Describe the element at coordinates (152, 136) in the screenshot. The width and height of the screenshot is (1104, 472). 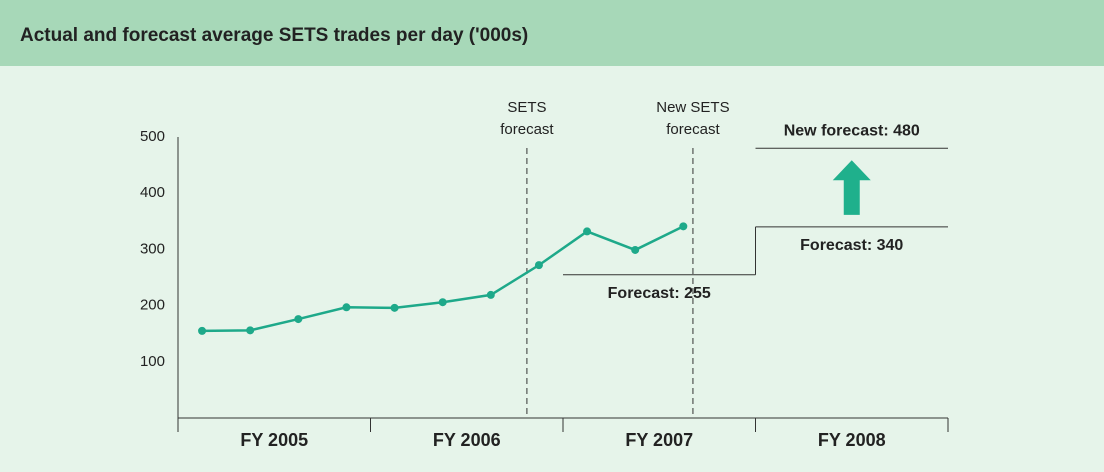
I see `y-tick-label: 500` at that location.